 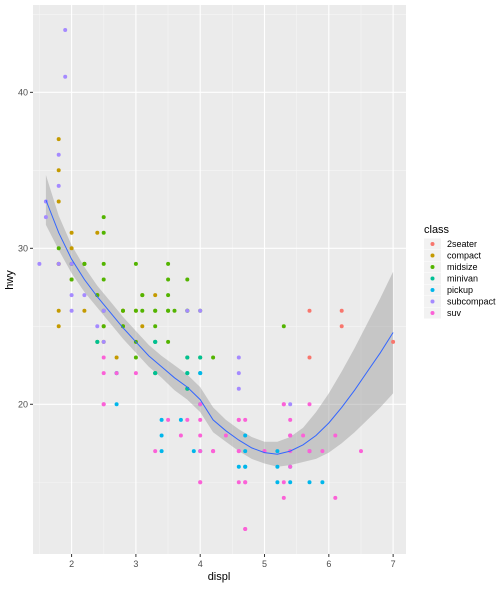 I want to click on legend-label-minivan: minivan, so click(x=462, y=279).